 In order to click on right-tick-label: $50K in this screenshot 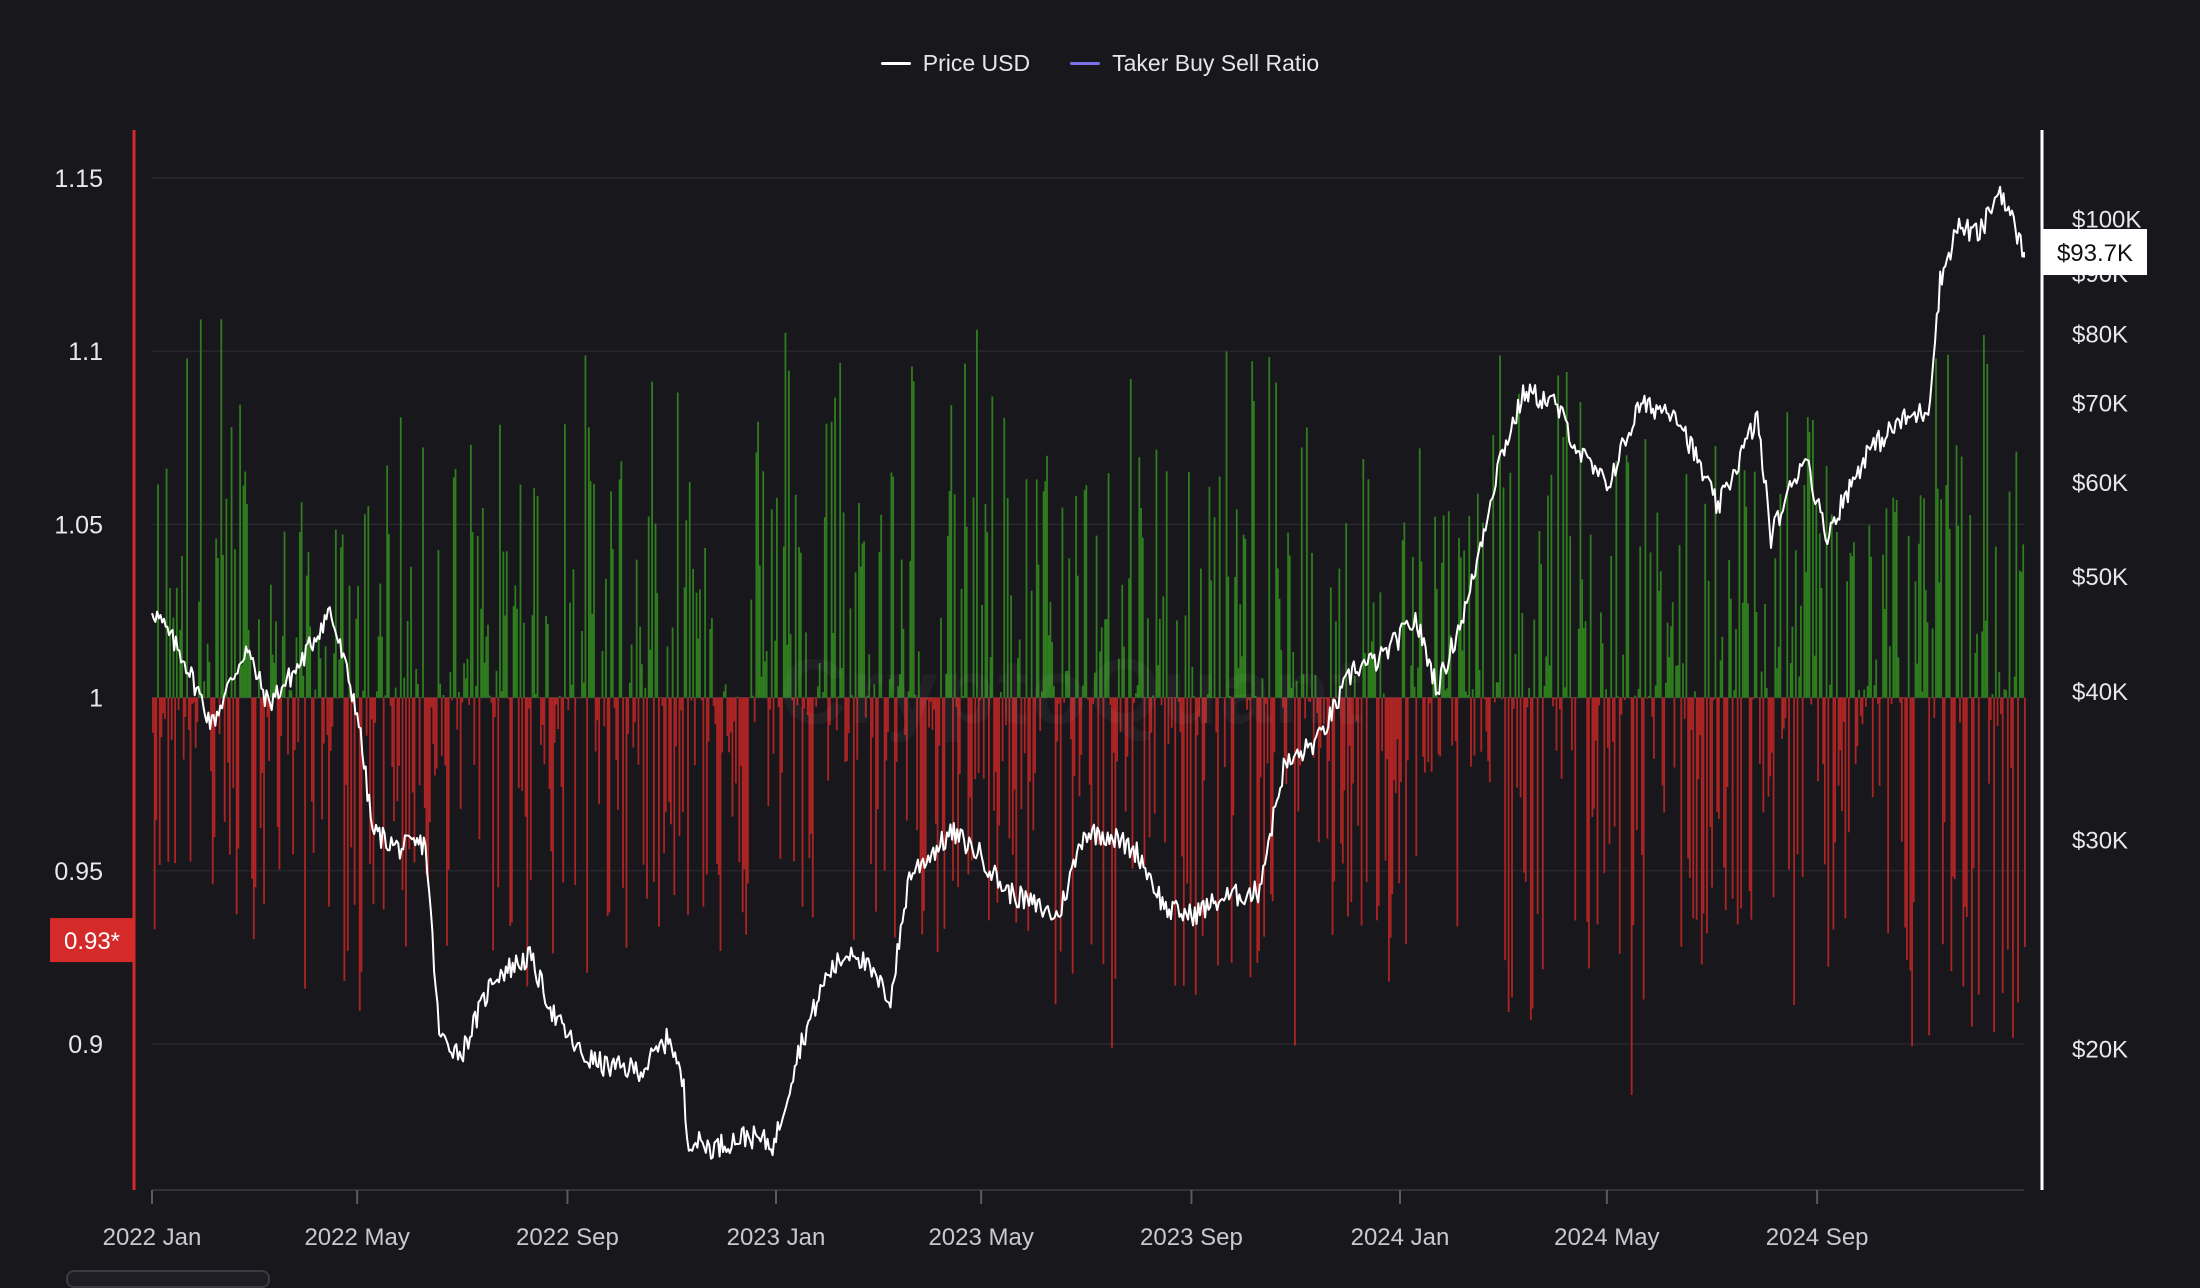, I will do `click(2100, 577)`.